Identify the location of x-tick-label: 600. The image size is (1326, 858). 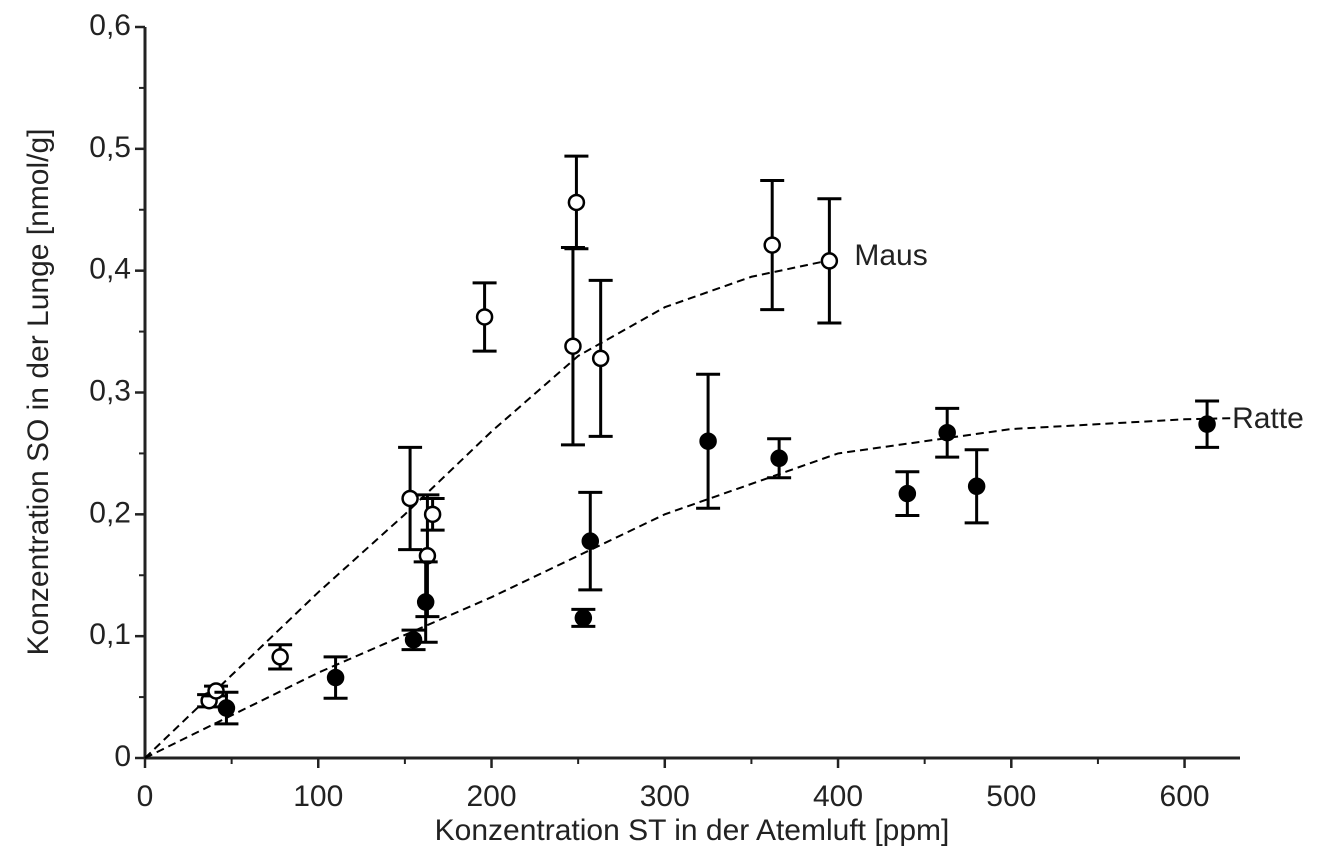
(1185, 796).